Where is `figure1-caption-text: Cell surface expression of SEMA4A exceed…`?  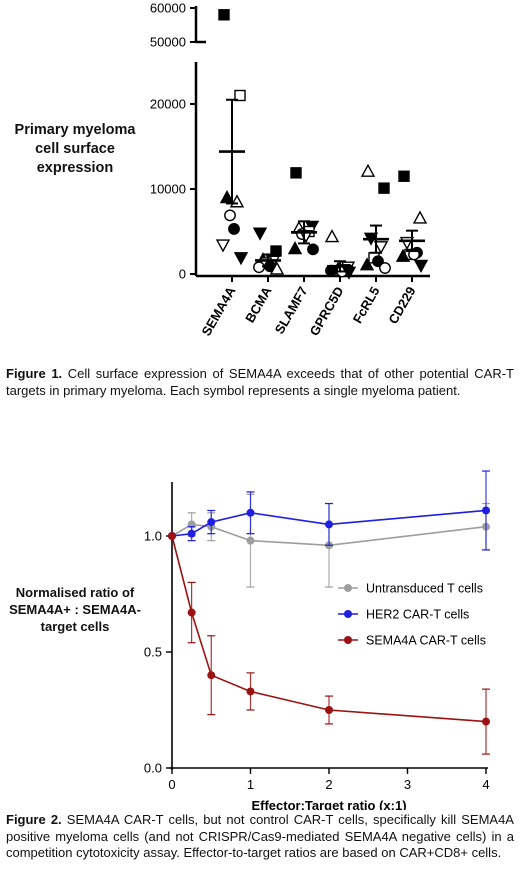
figure1-caption-text: Cell surface expression of SEMA4A exceed… is located at coordinates (260, 382).